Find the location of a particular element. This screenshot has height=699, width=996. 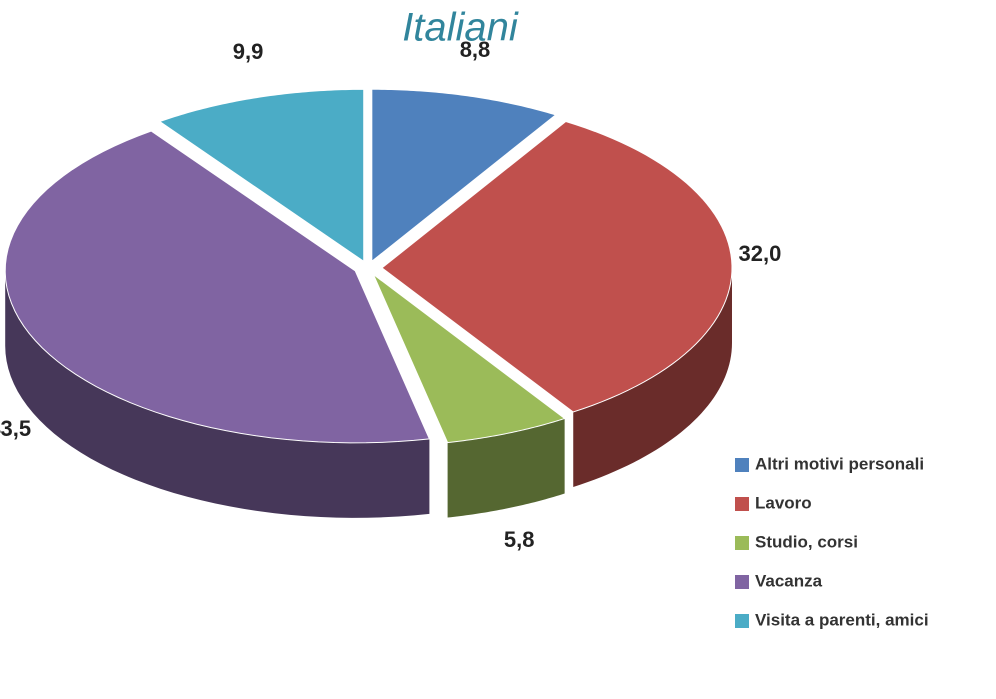

data-label: 8,8 is located at coordinates (475, 49).